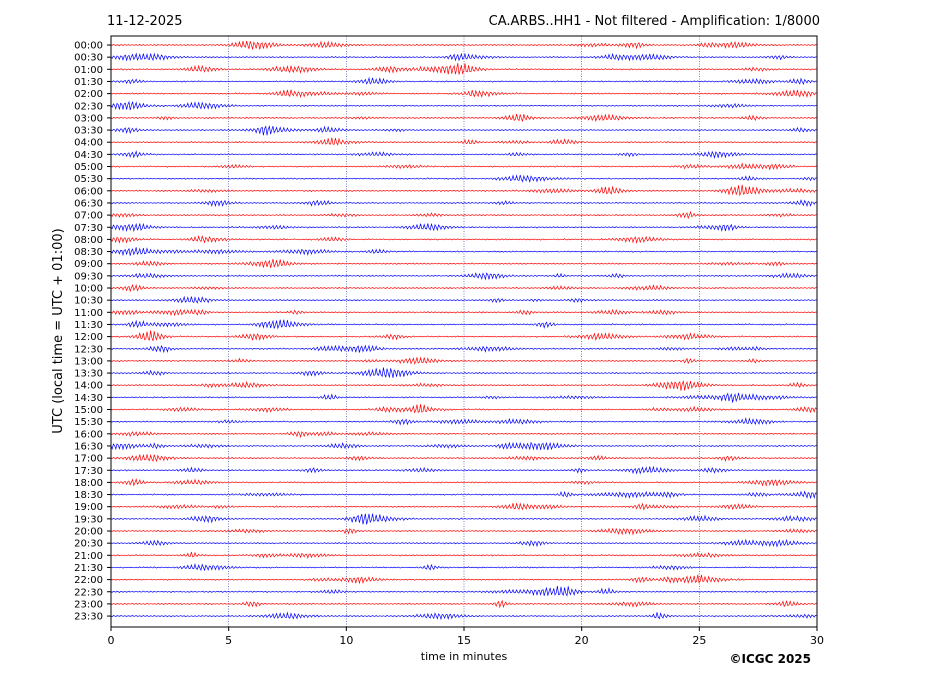 The width and height of the screenshot is (927, 696). What do you see at coordinates (88, 374) in the screenshot?
I see `y-tick-label: 13:30` at bounding box center [88, 374].